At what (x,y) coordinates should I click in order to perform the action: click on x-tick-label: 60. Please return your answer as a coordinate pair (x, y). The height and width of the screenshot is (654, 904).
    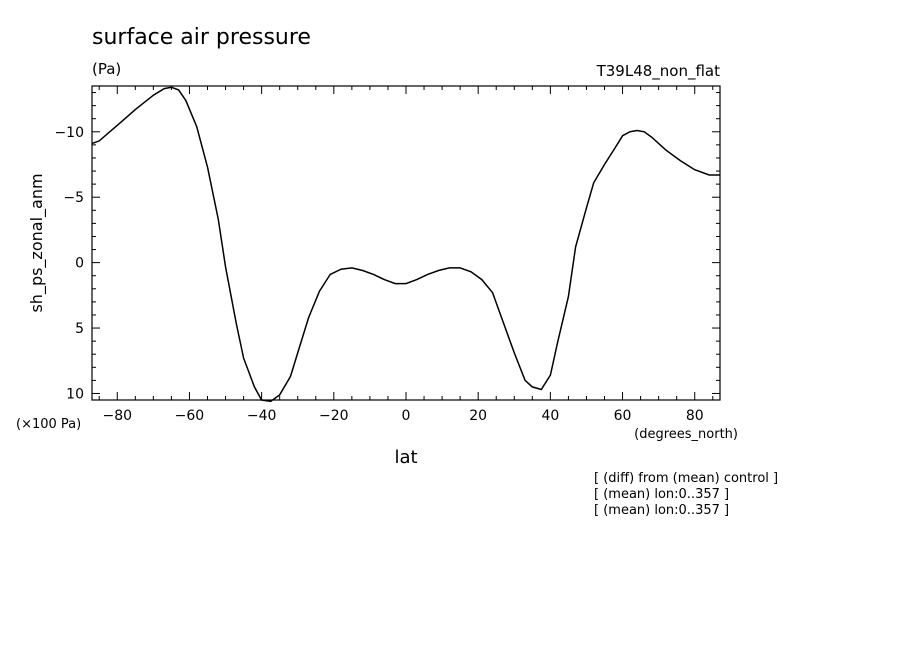
    Looking at the image, I should click on (623, 416).